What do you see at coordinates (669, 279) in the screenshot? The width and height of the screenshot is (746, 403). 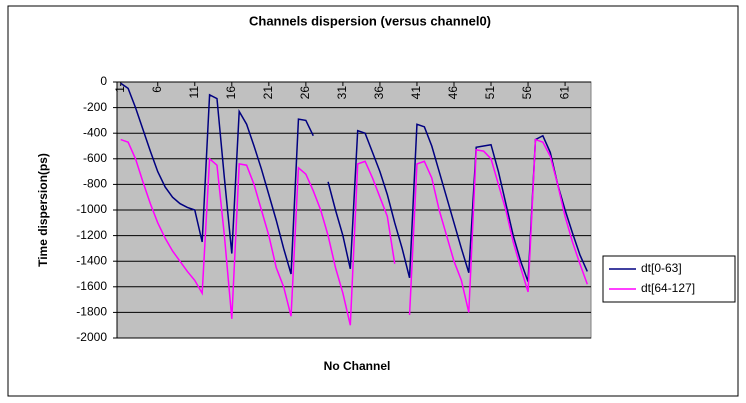 I see `legend-box` at bounding box center [669, 279].